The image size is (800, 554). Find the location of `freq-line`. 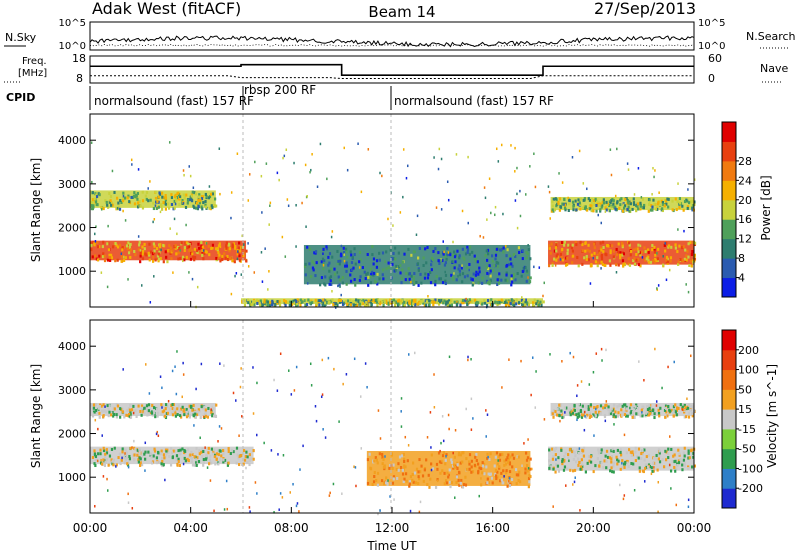

freq-line is located at coordinates (392, 69).